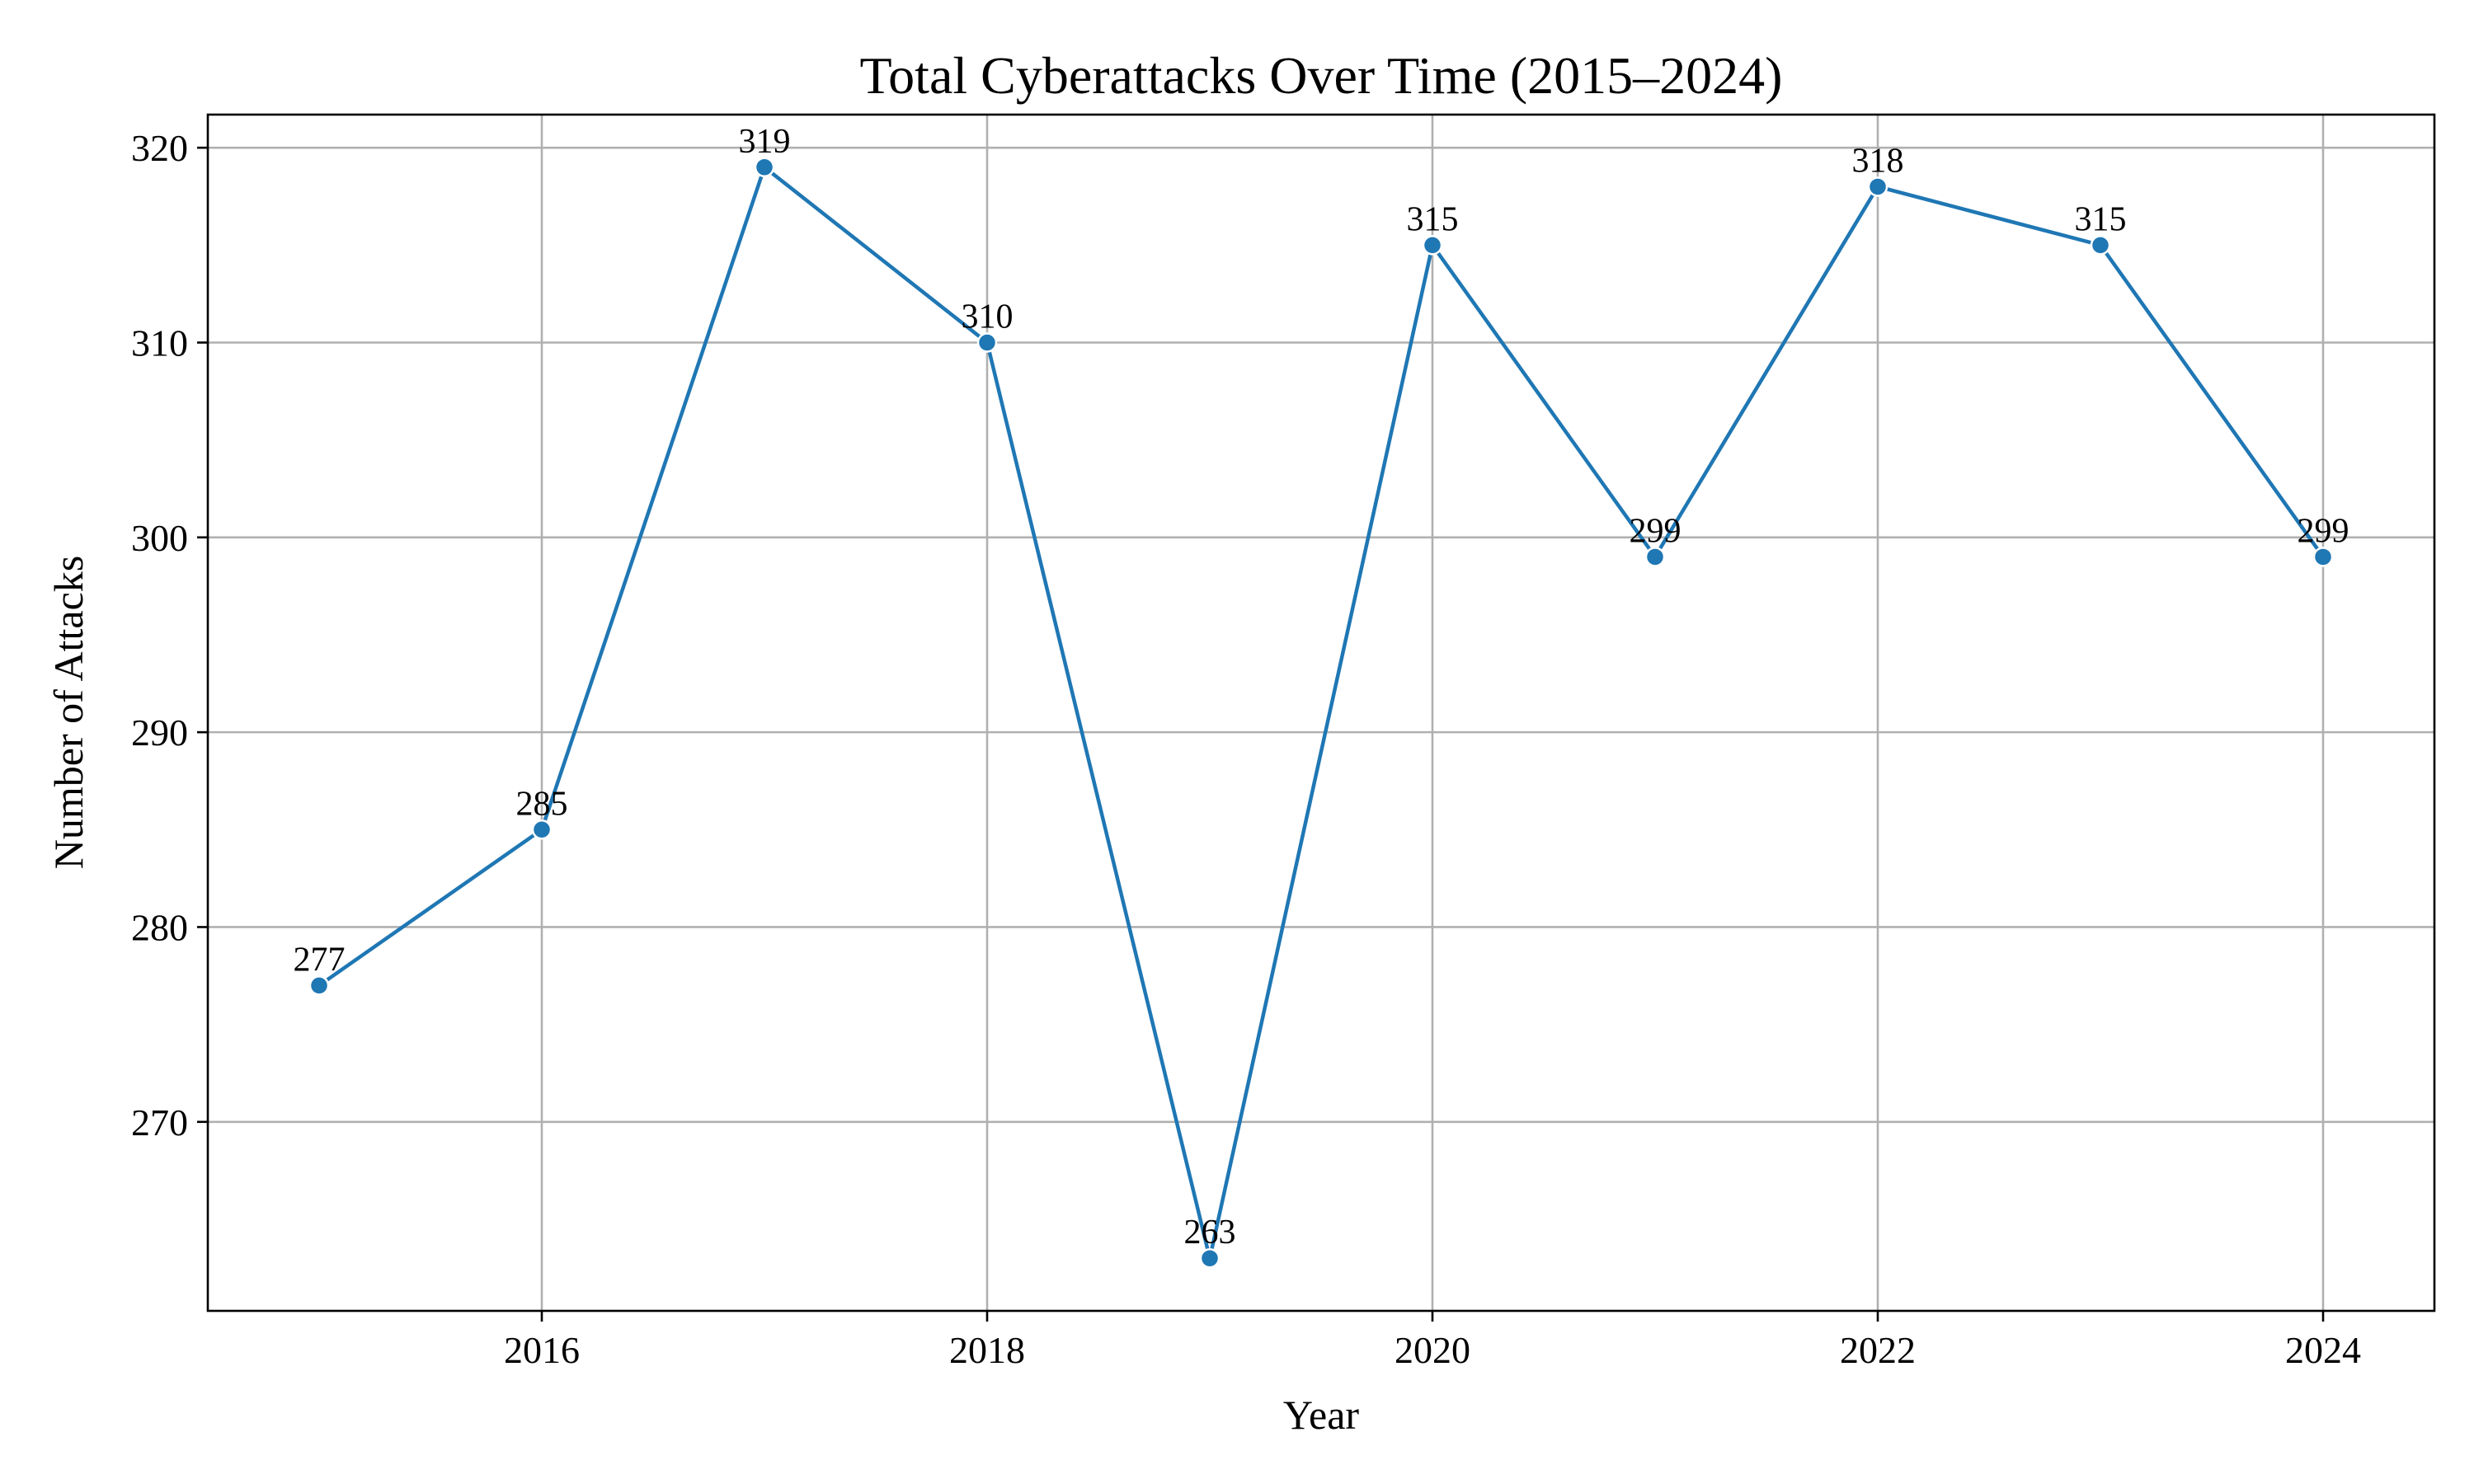  I want to click on y-tick-label: 270, so click(159, 1122).